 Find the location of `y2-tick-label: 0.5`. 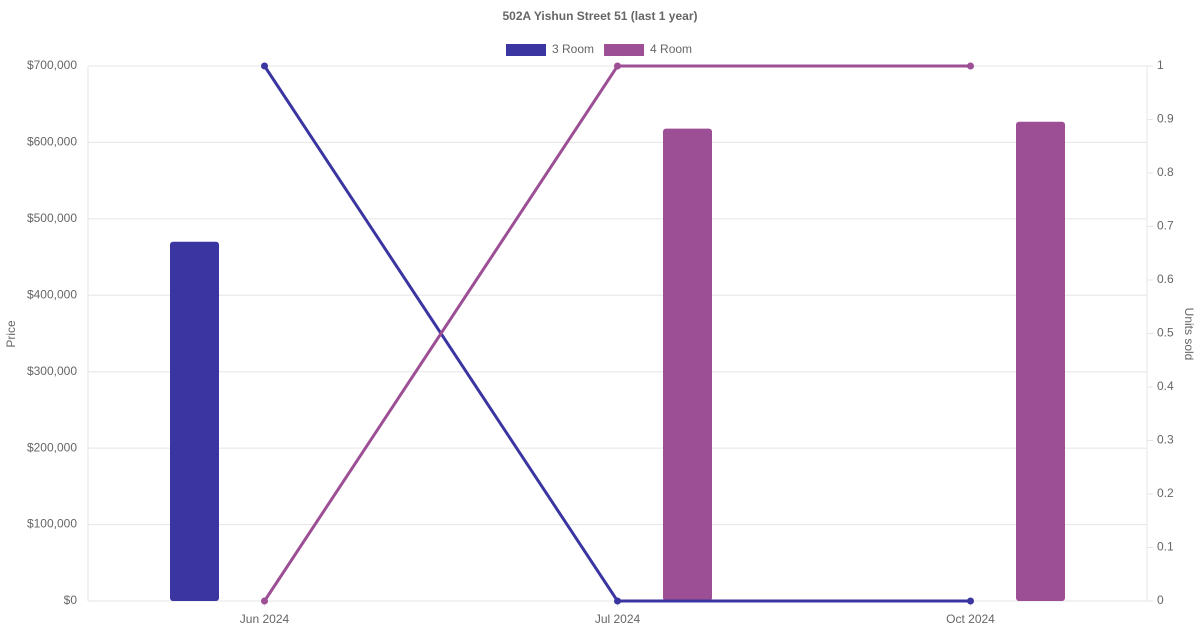

y2-tick-label: 0.5 is located at coordinates (1165, 333).